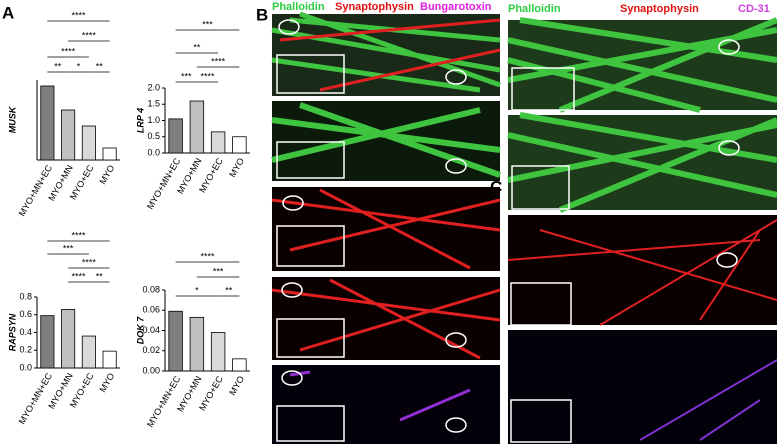 The image size is (777, 446). I want to click on y-tick-label: 2.0, so click(153, 87).